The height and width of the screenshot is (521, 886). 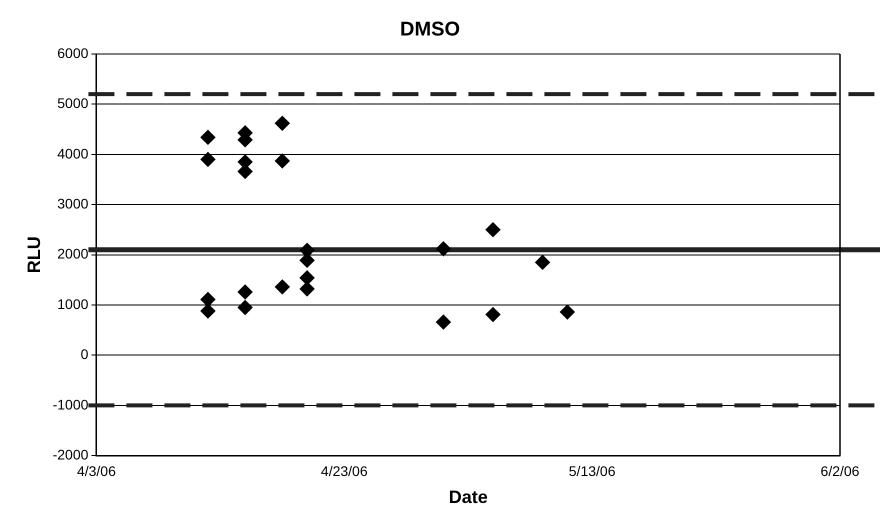 I want to click on y-tick-label: 2000, so click(x=73, y=254).